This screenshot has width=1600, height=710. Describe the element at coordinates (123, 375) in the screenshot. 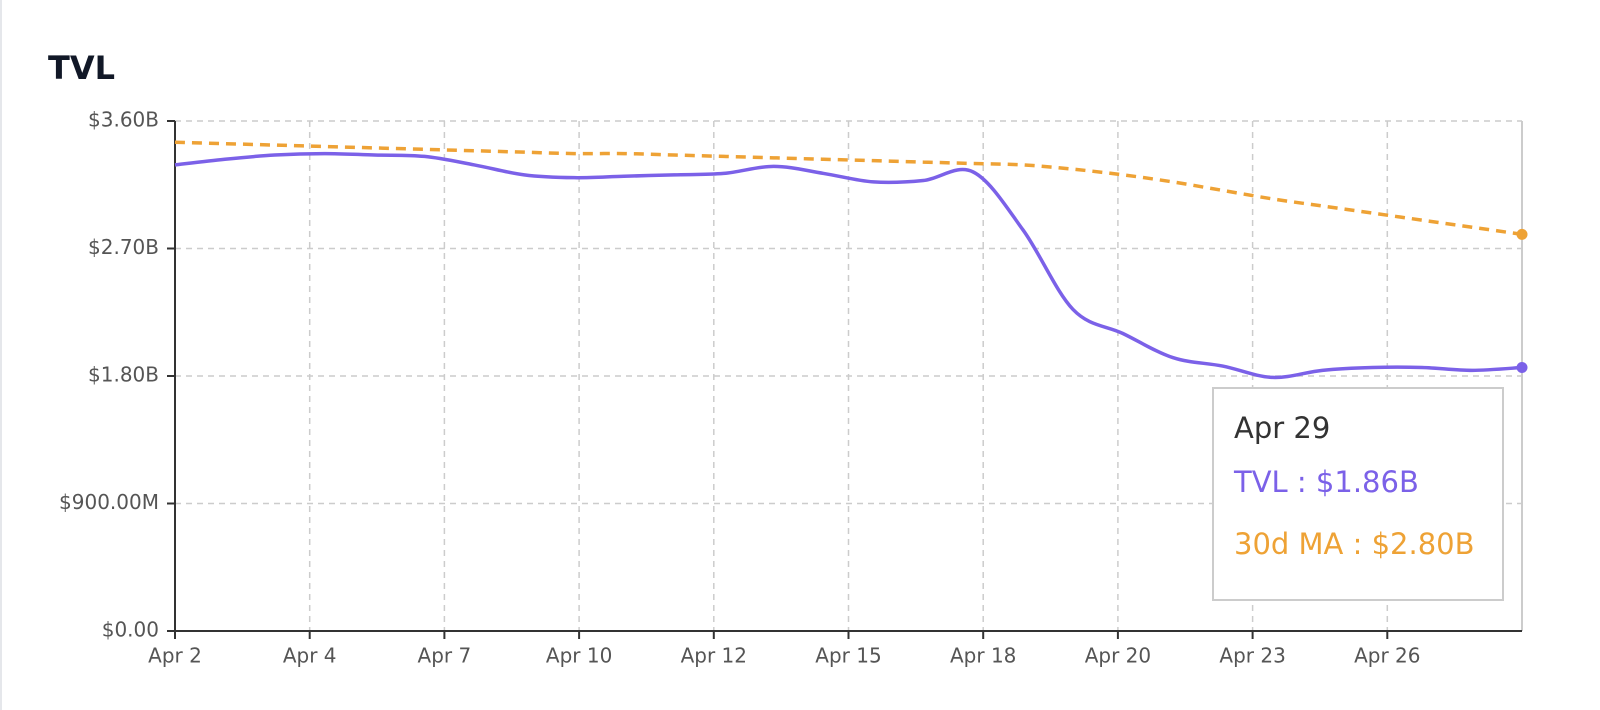

I see `y-tick-label: $1.80B` at that location.